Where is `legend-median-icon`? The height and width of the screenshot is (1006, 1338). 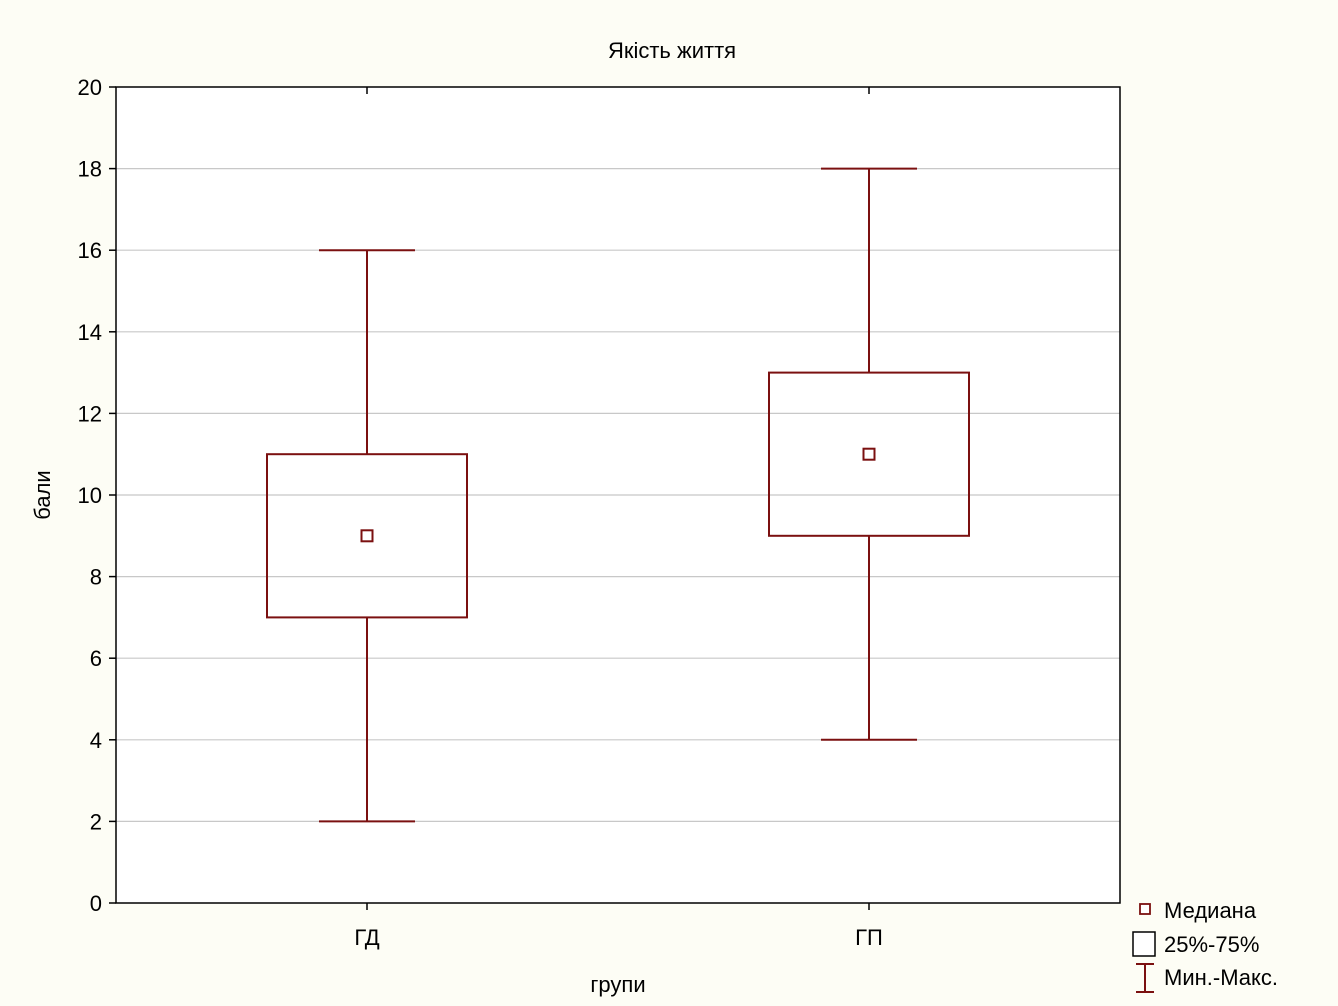
legend-median-icon is located at coordinates (1145, 909).